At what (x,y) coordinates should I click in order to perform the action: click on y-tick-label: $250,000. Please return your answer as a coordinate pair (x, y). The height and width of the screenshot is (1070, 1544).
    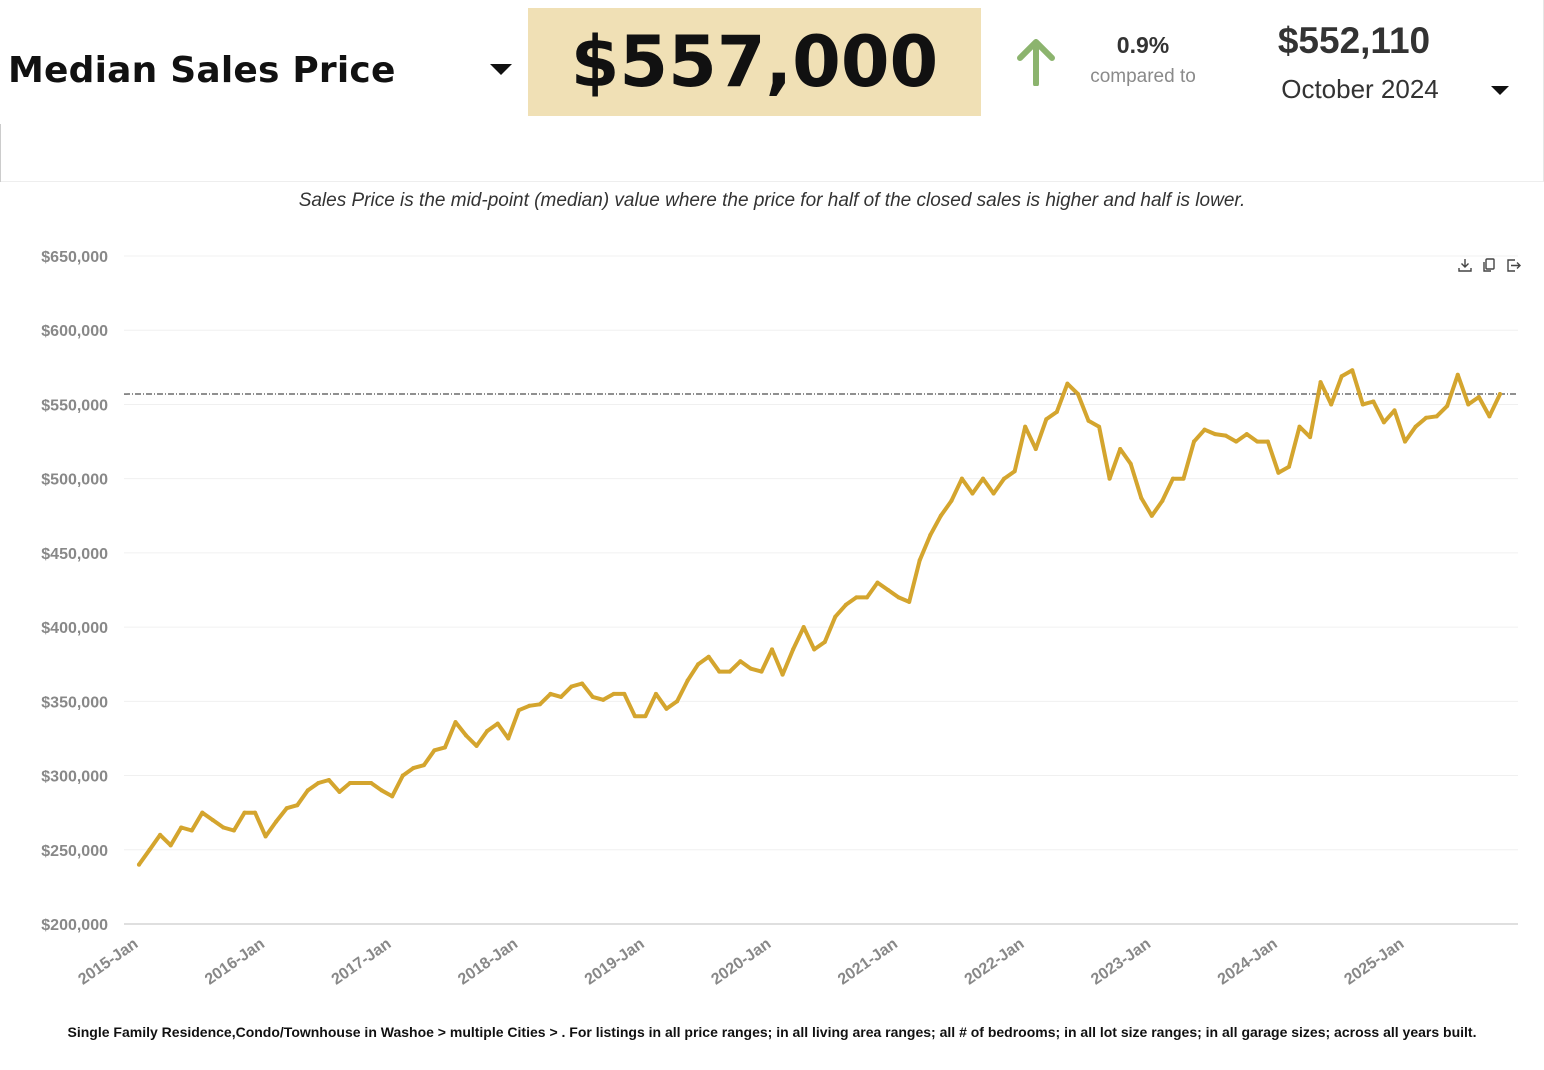
    Looking at the image, I should click on (74, 851).